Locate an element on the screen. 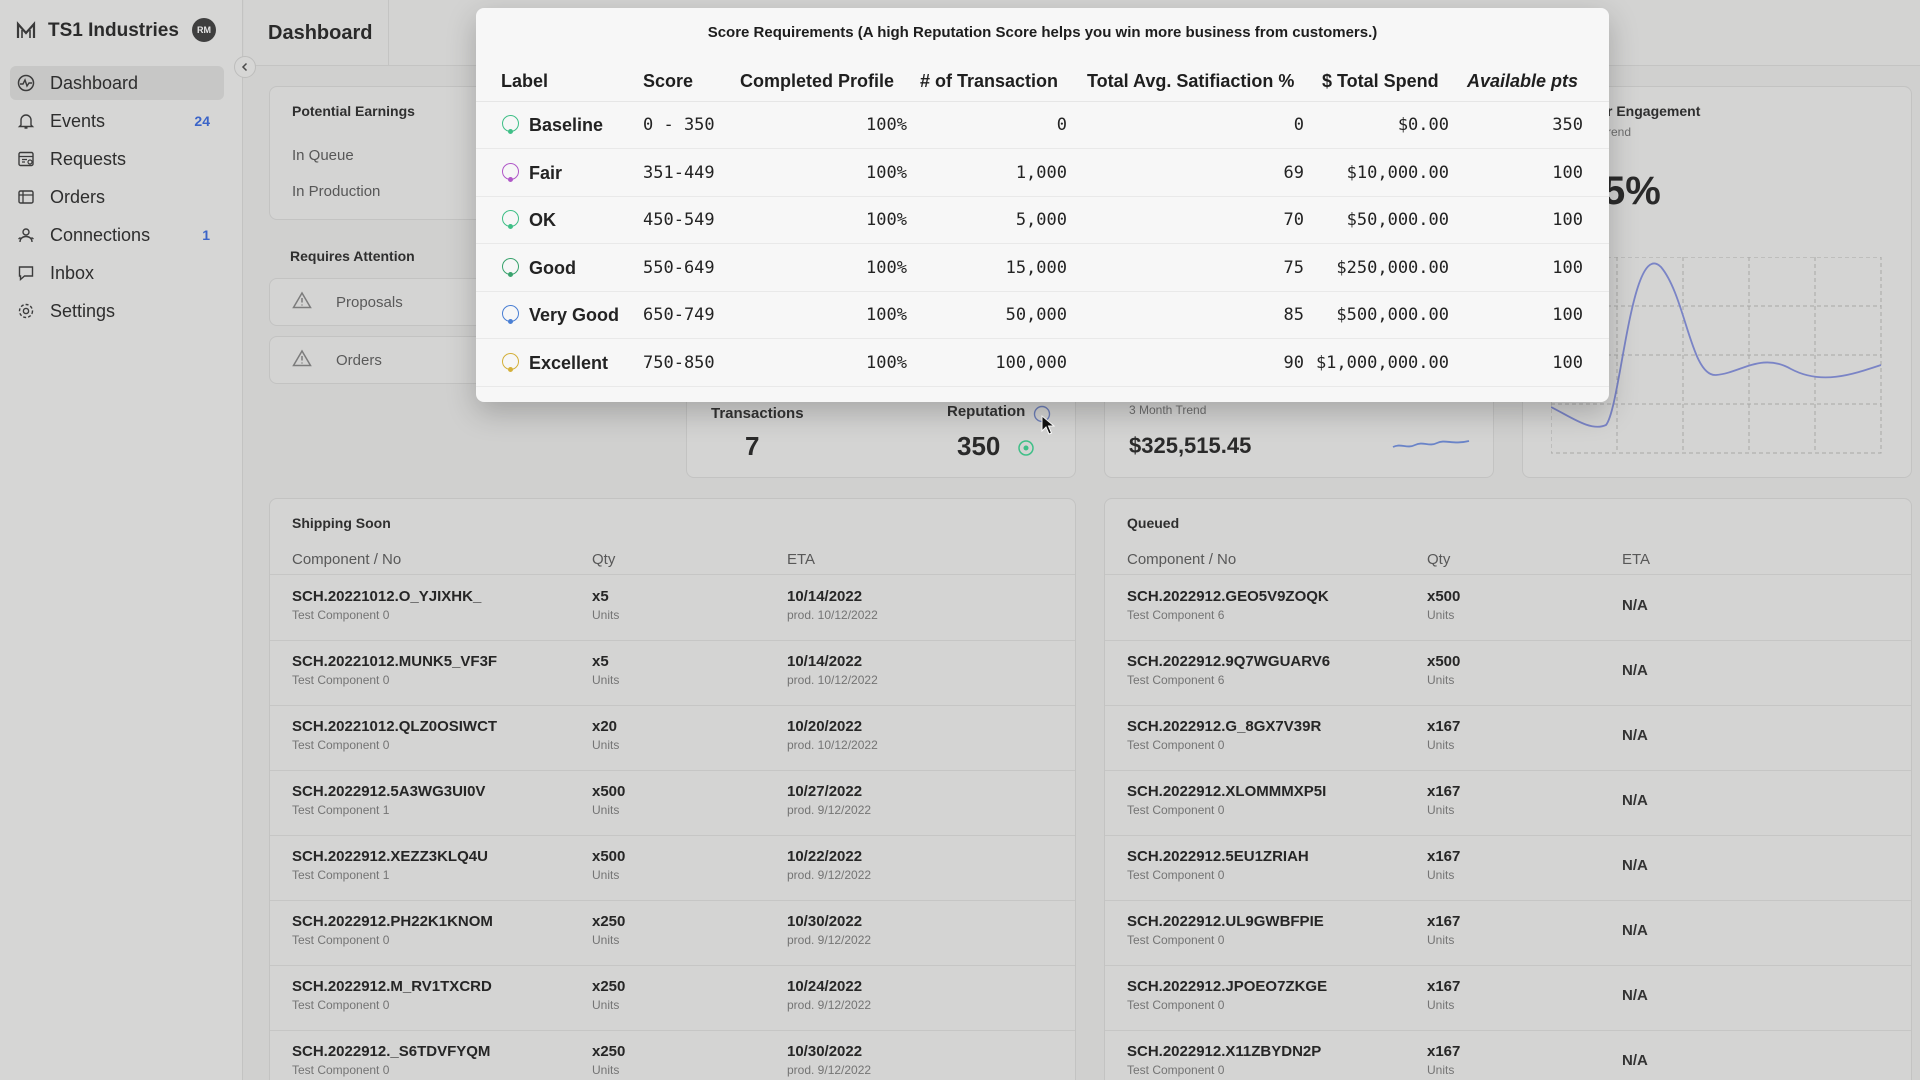 This screenshot has height=1080, width=1920. eta-cell: 10/30/2022 prod. 9/12/2022 is located at coordinates (829, 930).